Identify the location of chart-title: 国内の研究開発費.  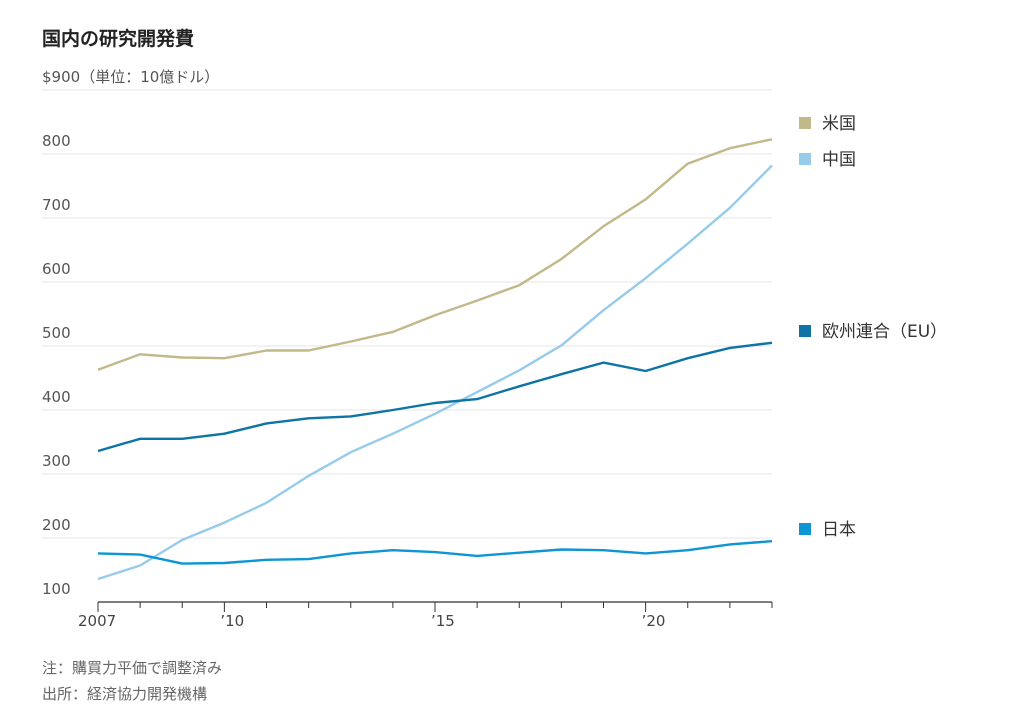
(118, 39).